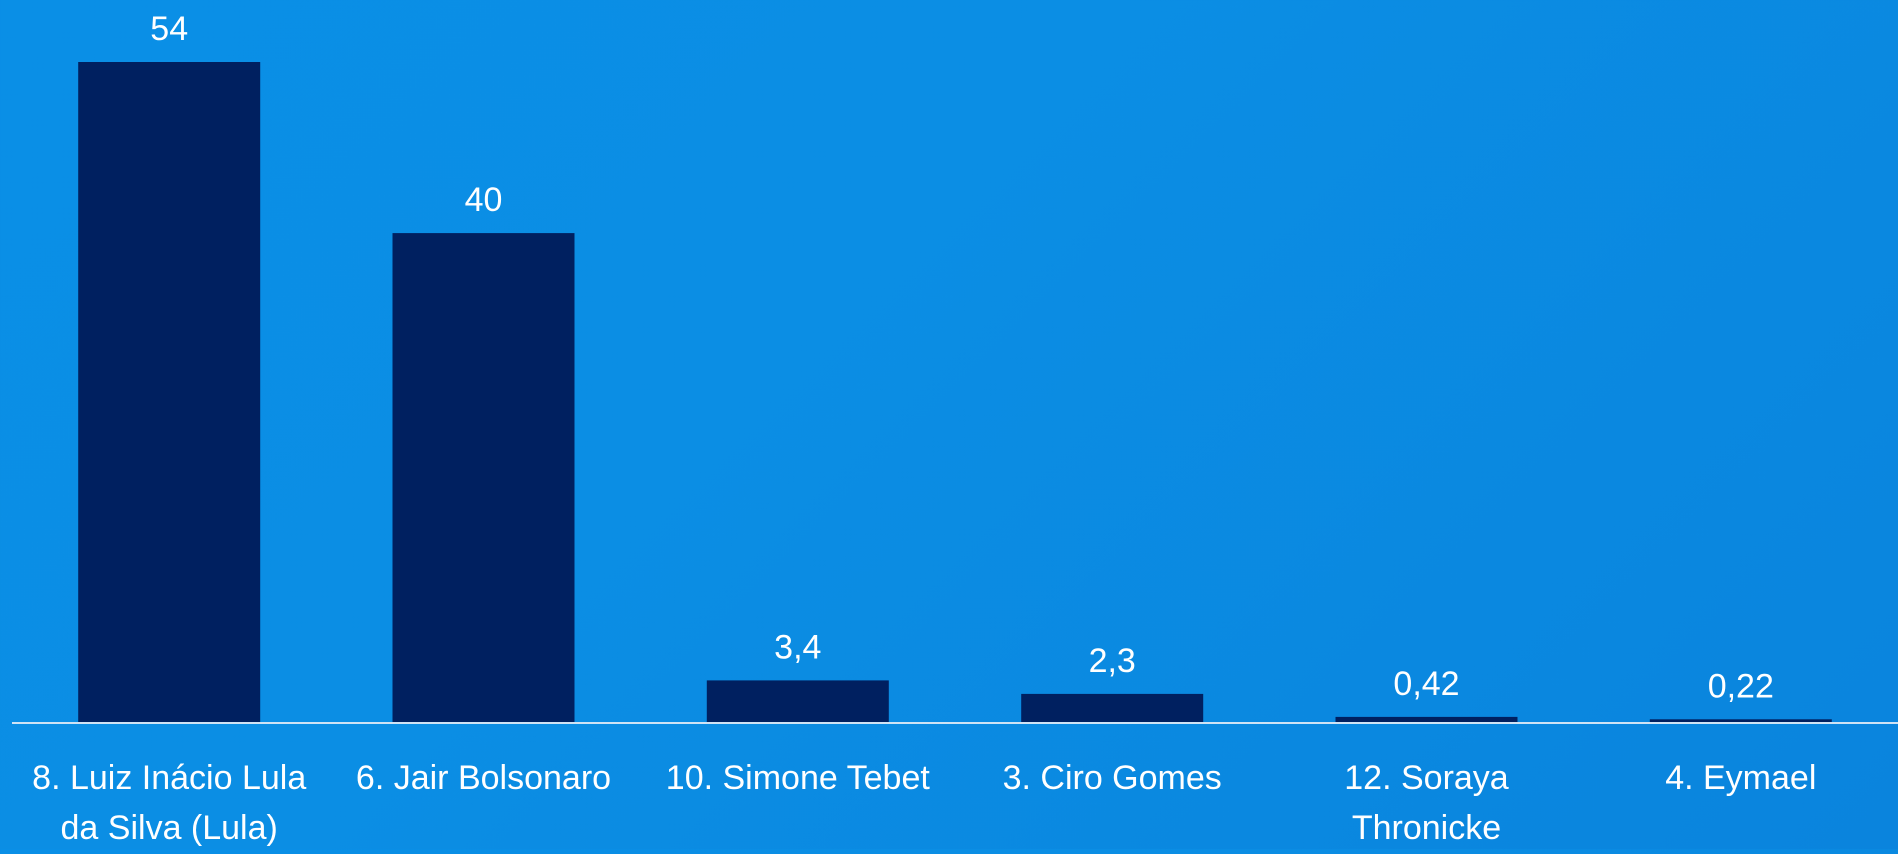 The height and width of the screenshot is (854, 1898). I want to click on bar-value-label: 2,3, so click(1112, 661).